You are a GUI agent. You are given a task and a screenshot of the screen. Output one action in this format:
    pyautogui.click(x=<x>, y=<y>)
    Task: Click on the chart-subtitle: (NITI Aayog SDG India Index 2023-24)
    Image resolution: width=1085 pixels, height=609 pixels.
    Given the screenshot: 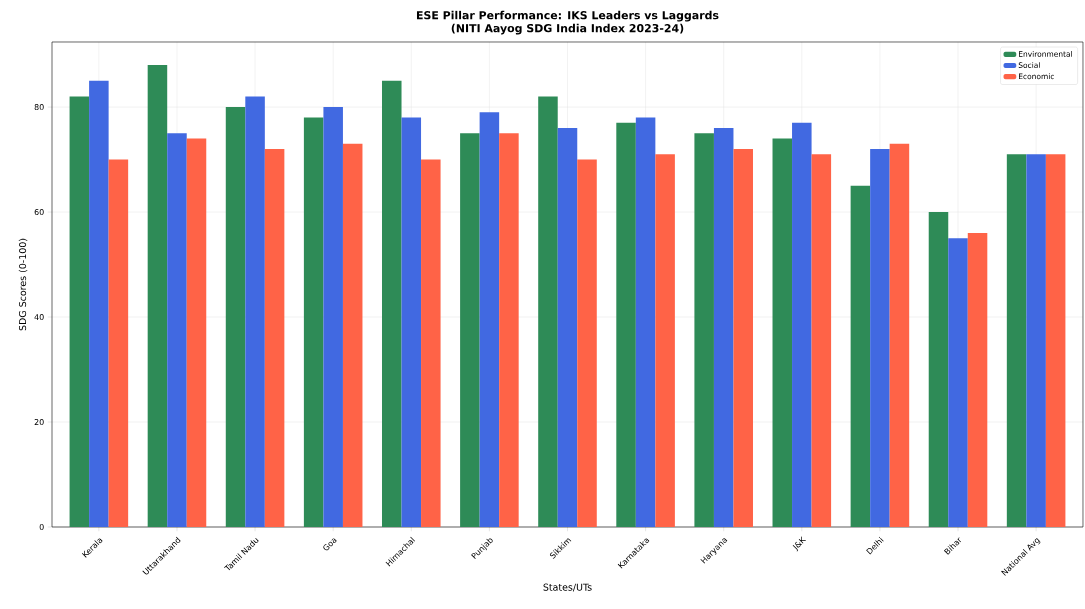 What is the action you would take?
    pyautogui.click(x=567, y=29)
    